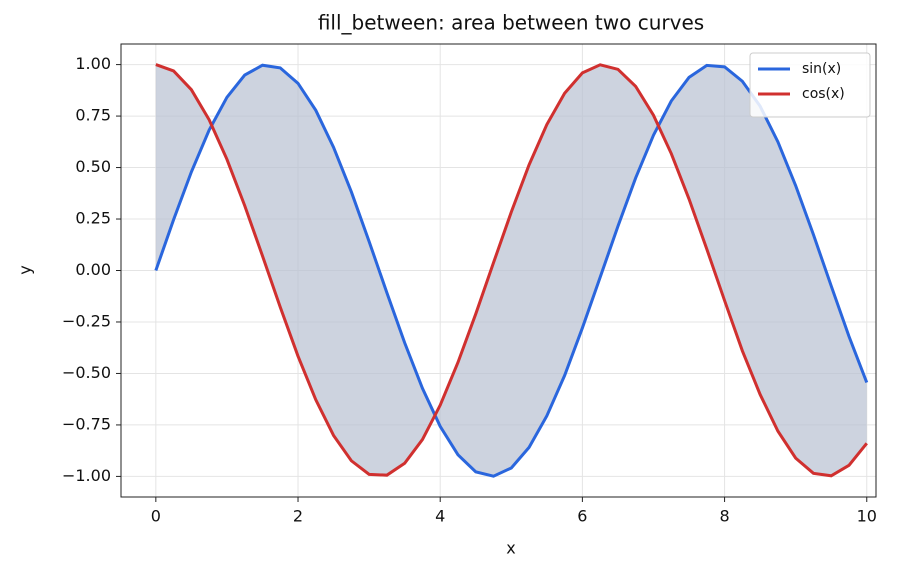 The height and width of the screenshot is (575, 915). Describe the element at coordinates (86, 423) in the screenshot. I see `y-tick-label: −0.75` at that location.